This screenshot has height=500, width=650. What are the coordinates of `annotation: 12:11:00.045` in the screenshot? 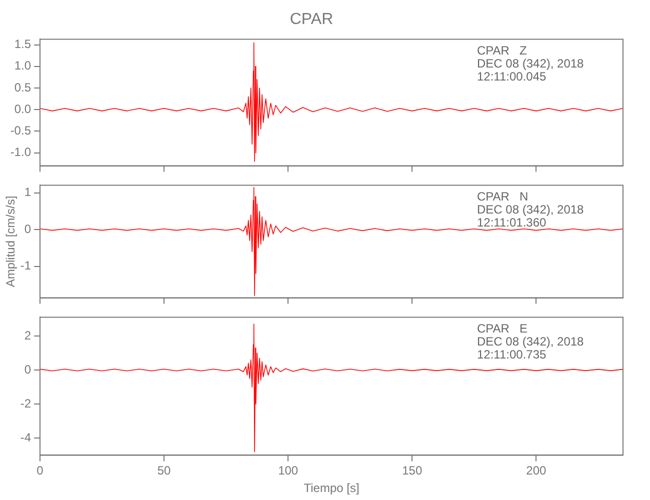 It's located at (511, 77).